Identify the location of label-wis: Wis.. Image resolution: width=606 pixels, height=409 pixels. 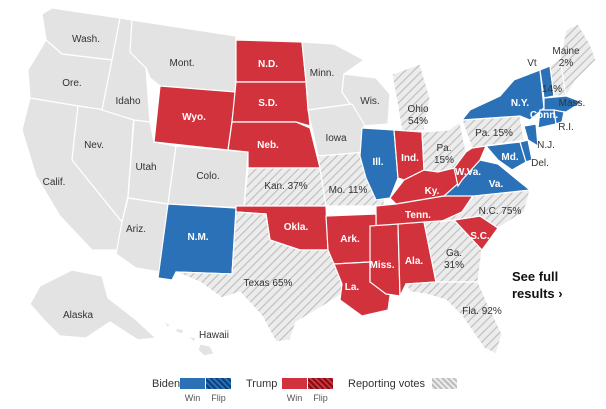
(369, 101).